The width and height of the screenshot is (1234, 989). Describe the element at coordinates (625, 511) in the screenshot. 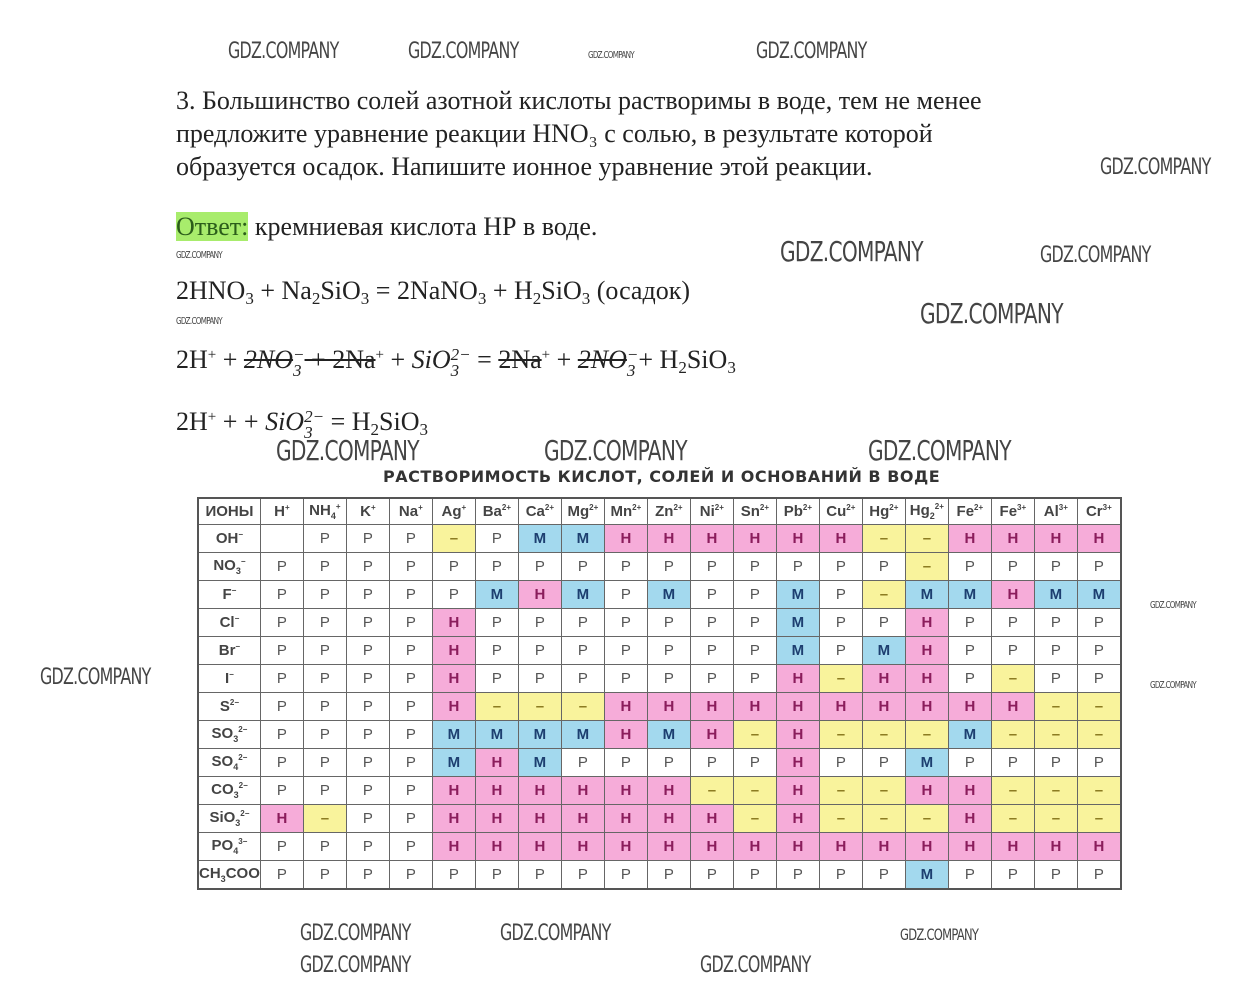

I see `cation-header: Mn2+` at that location.